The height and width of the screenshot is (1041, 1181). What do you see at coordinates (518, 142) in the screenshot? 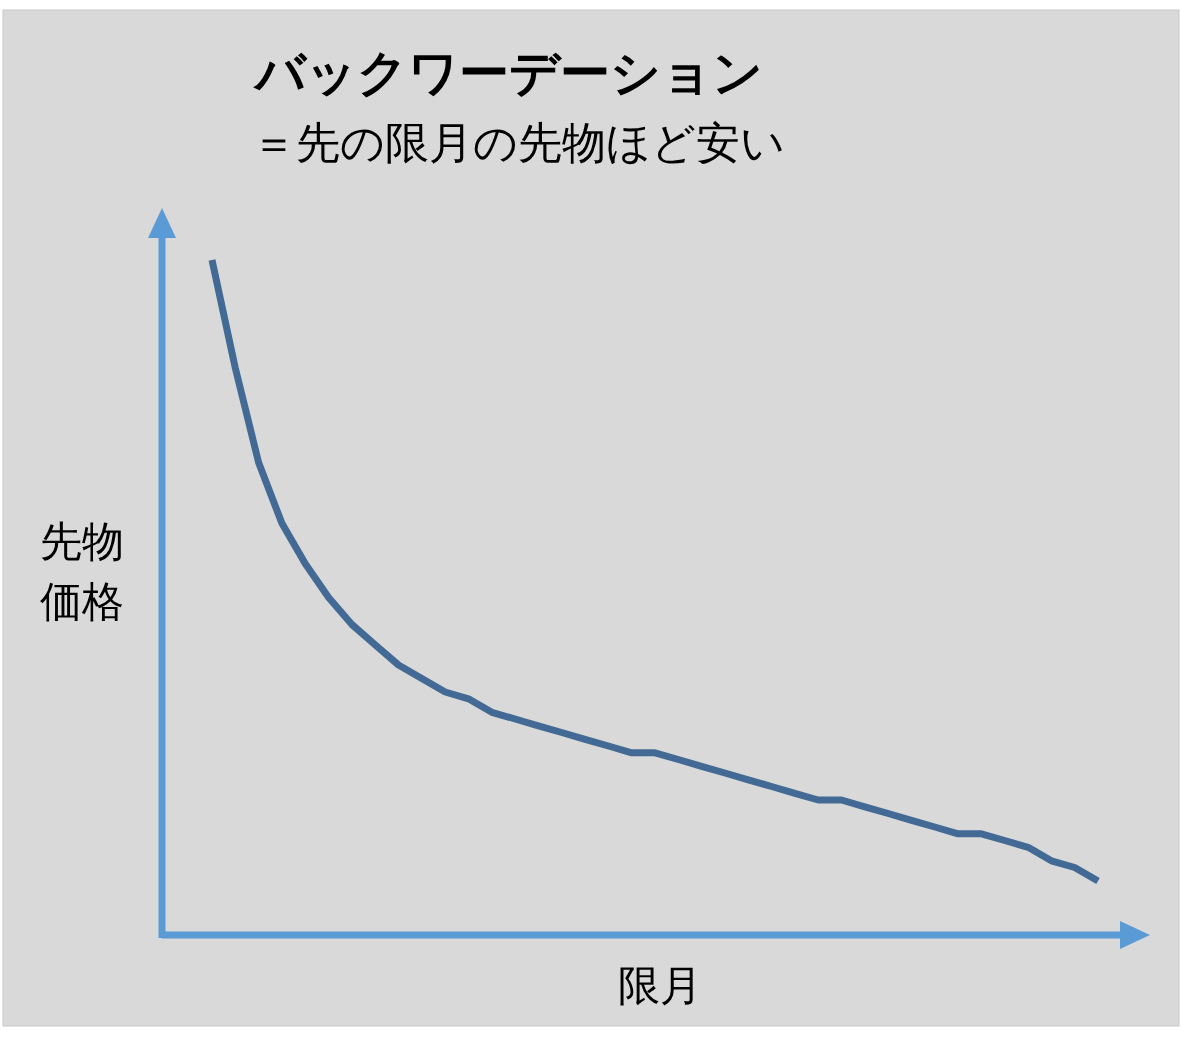
I see `chart-subtitle: ＝先の限月の先物ほど安い` at bounding box center [518, 142].